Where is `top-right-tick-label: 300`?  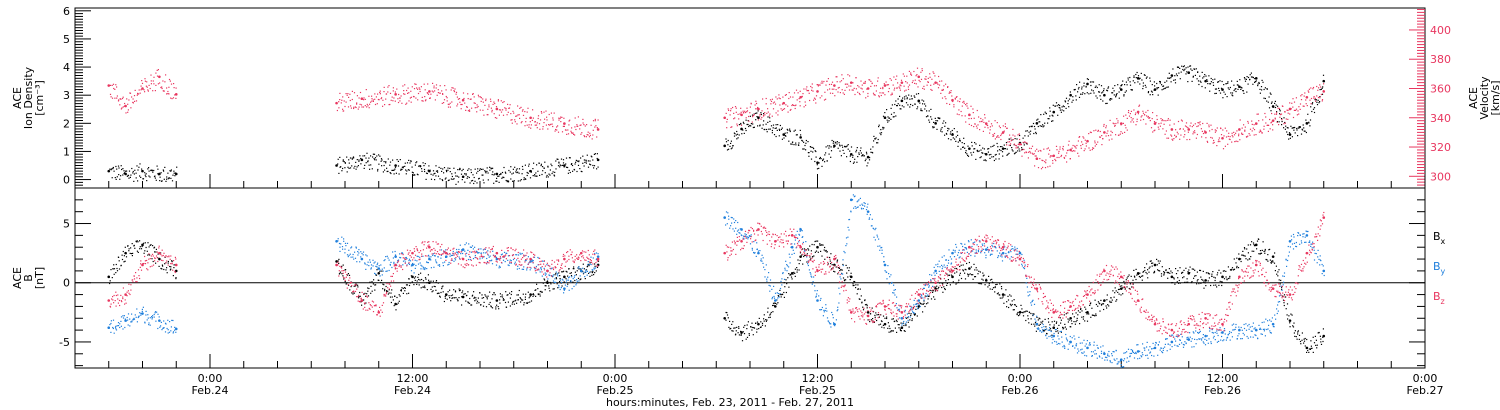 top-right-tick-label: 300 is located at coordinates (1440, 176).